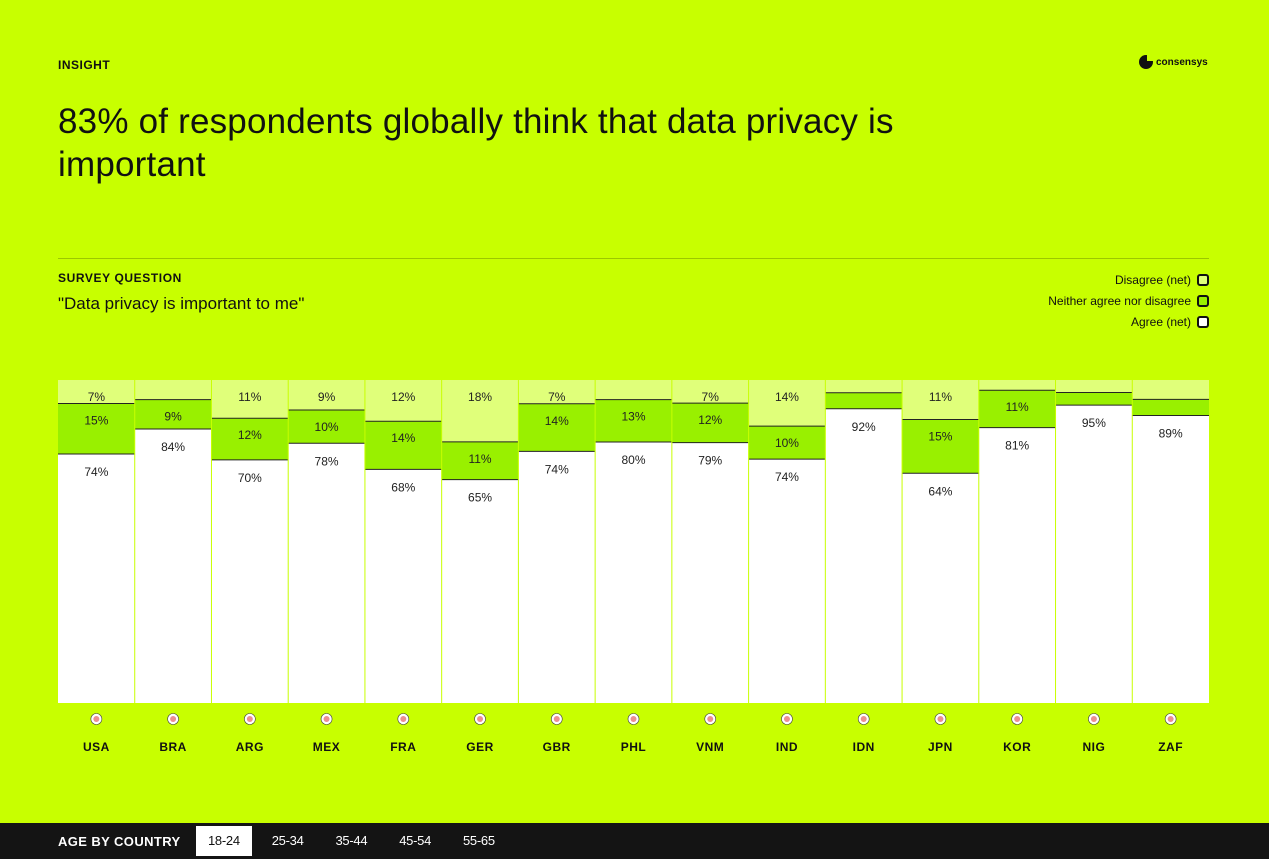 This screenshot has height=859, width=1269. I want to click on category-label-ind: IND, so click(787, 747).